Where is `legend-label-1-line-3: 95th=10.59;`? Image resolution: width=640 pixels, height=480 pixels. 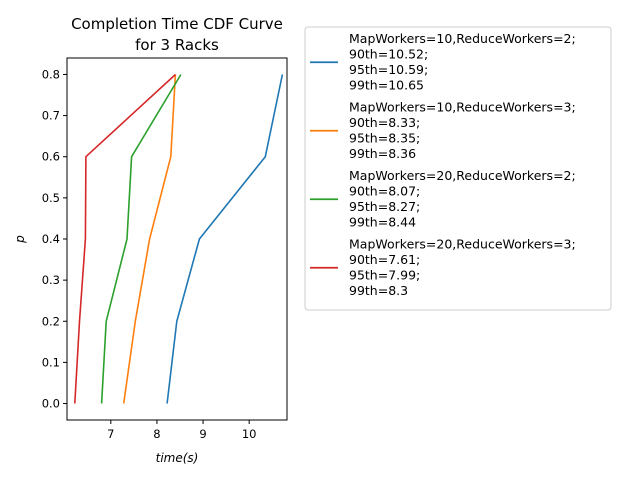
legend-label-1-line-3: 95th=10.59; is located at coordinates (388, 69).